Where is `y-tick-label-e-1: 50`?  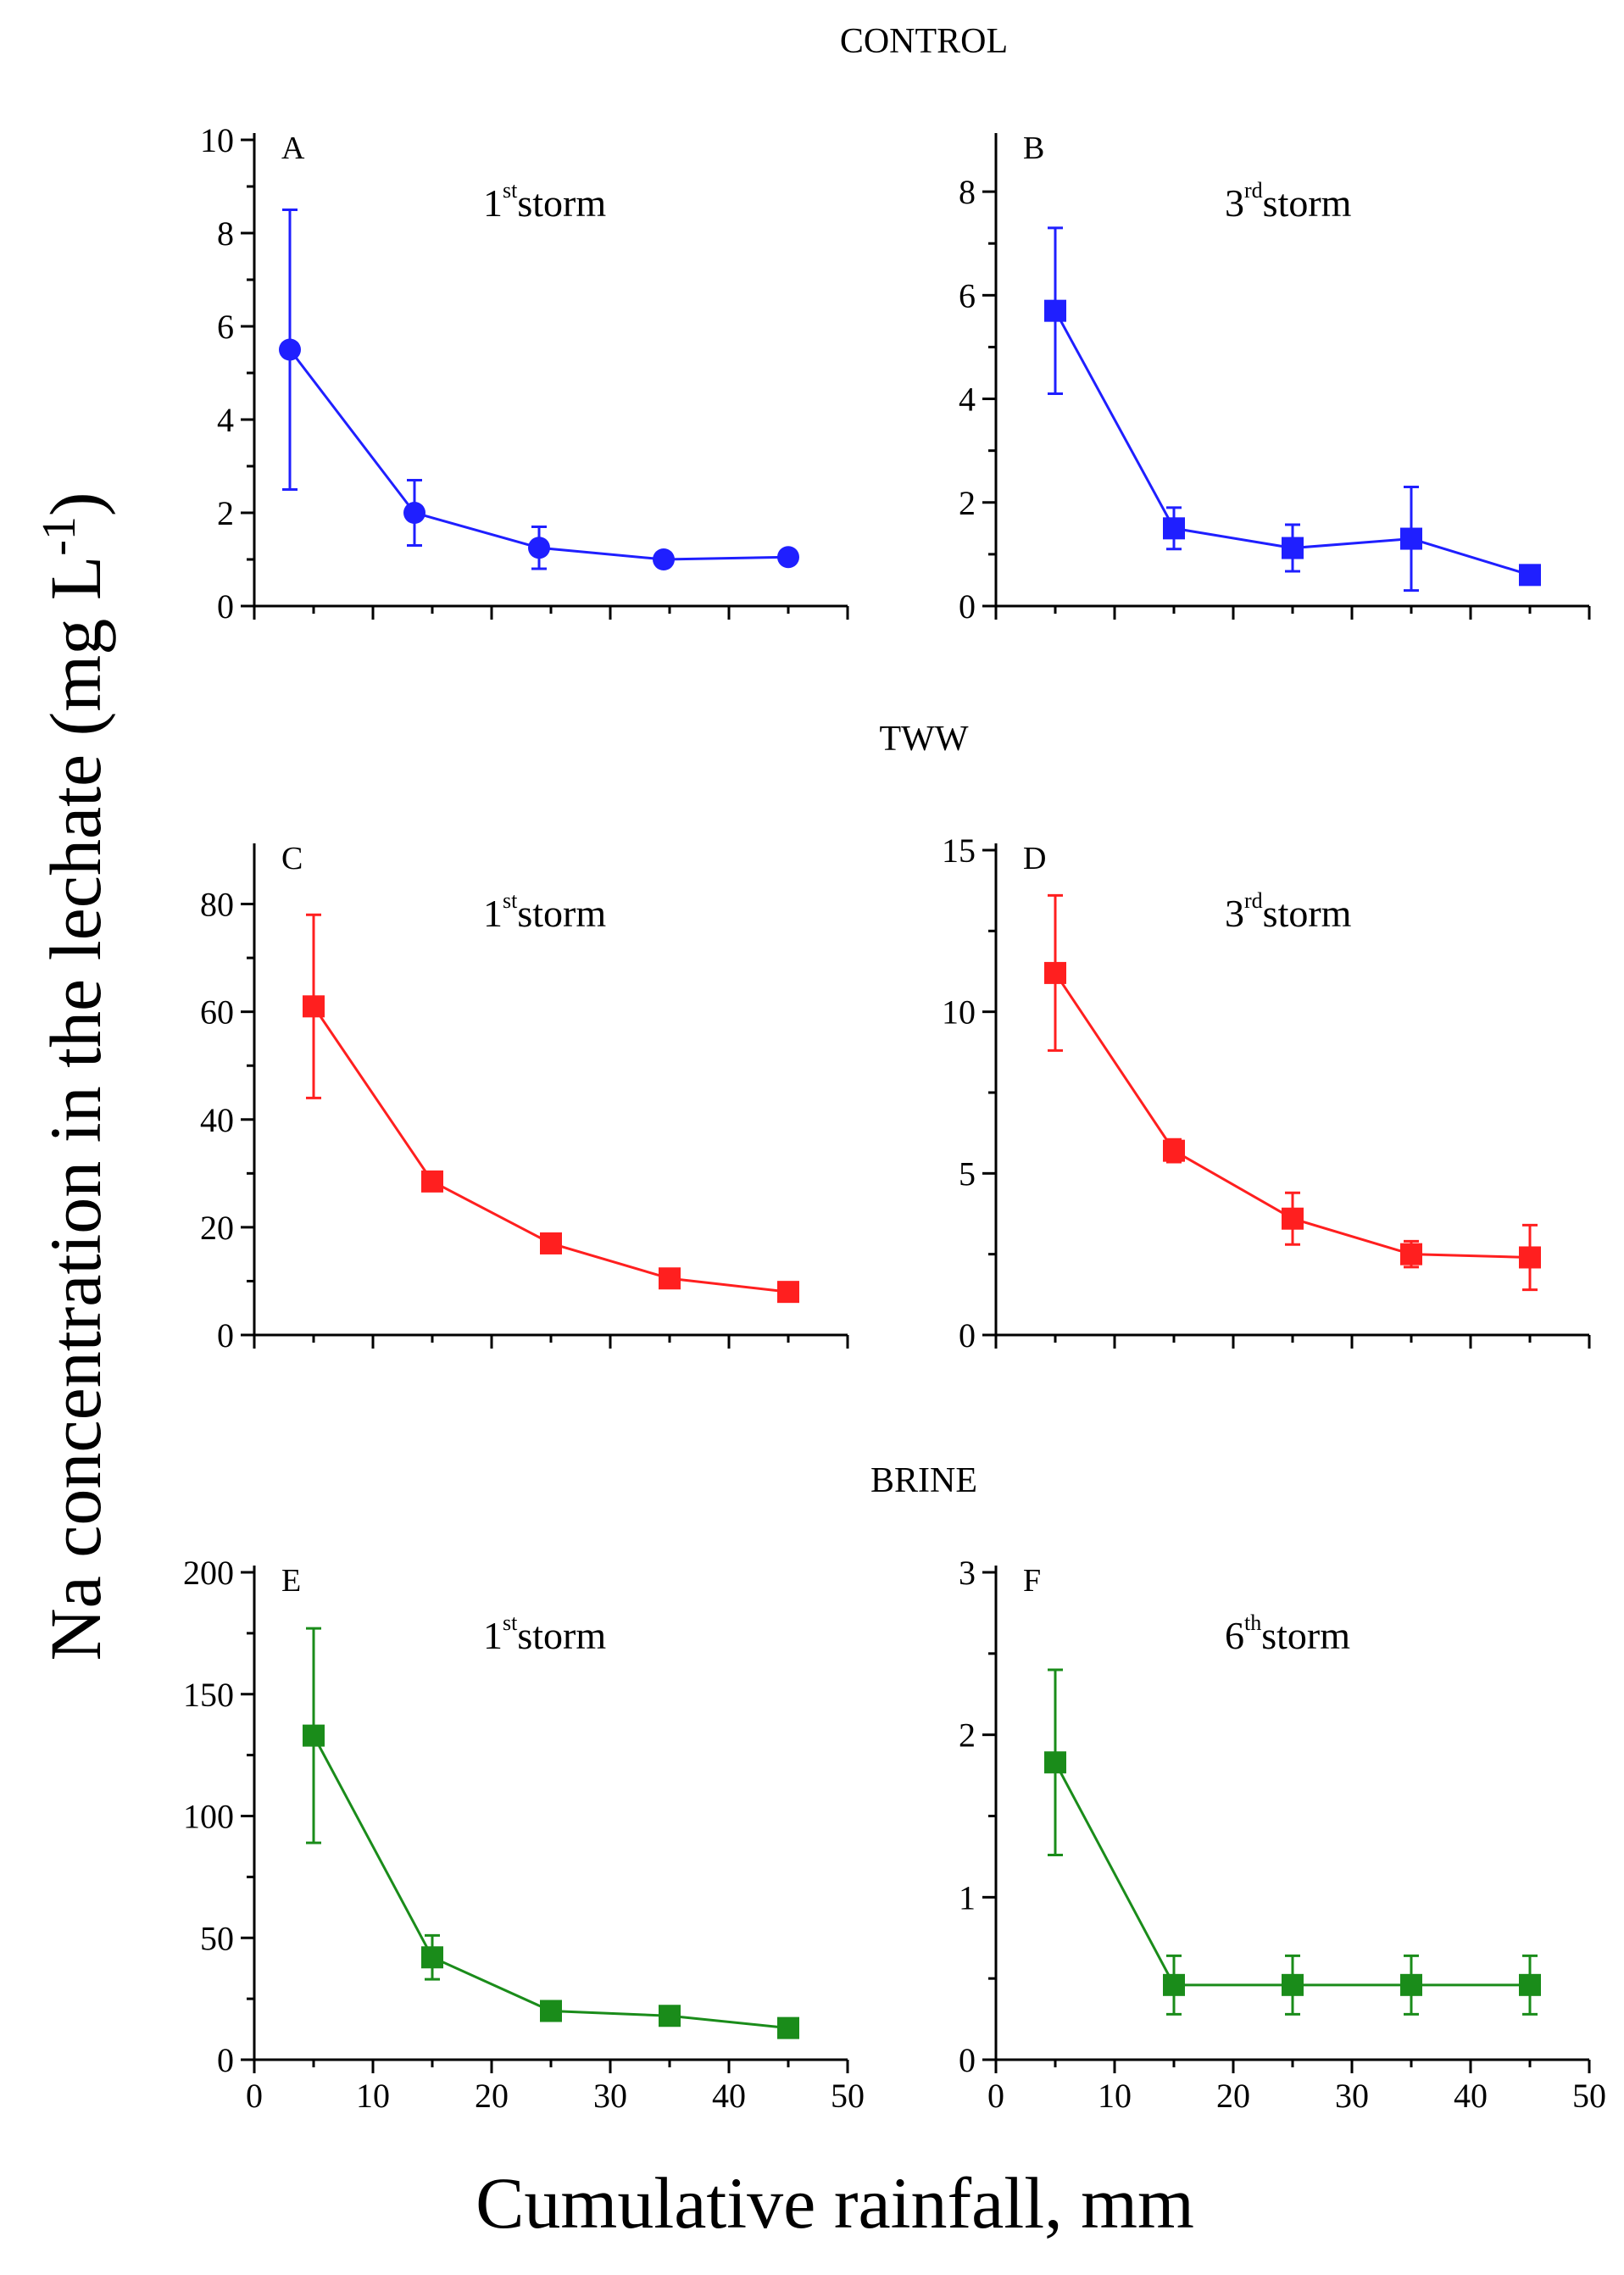 y-tick-label-e-1: 50 is located at coordinates (217, 1938).